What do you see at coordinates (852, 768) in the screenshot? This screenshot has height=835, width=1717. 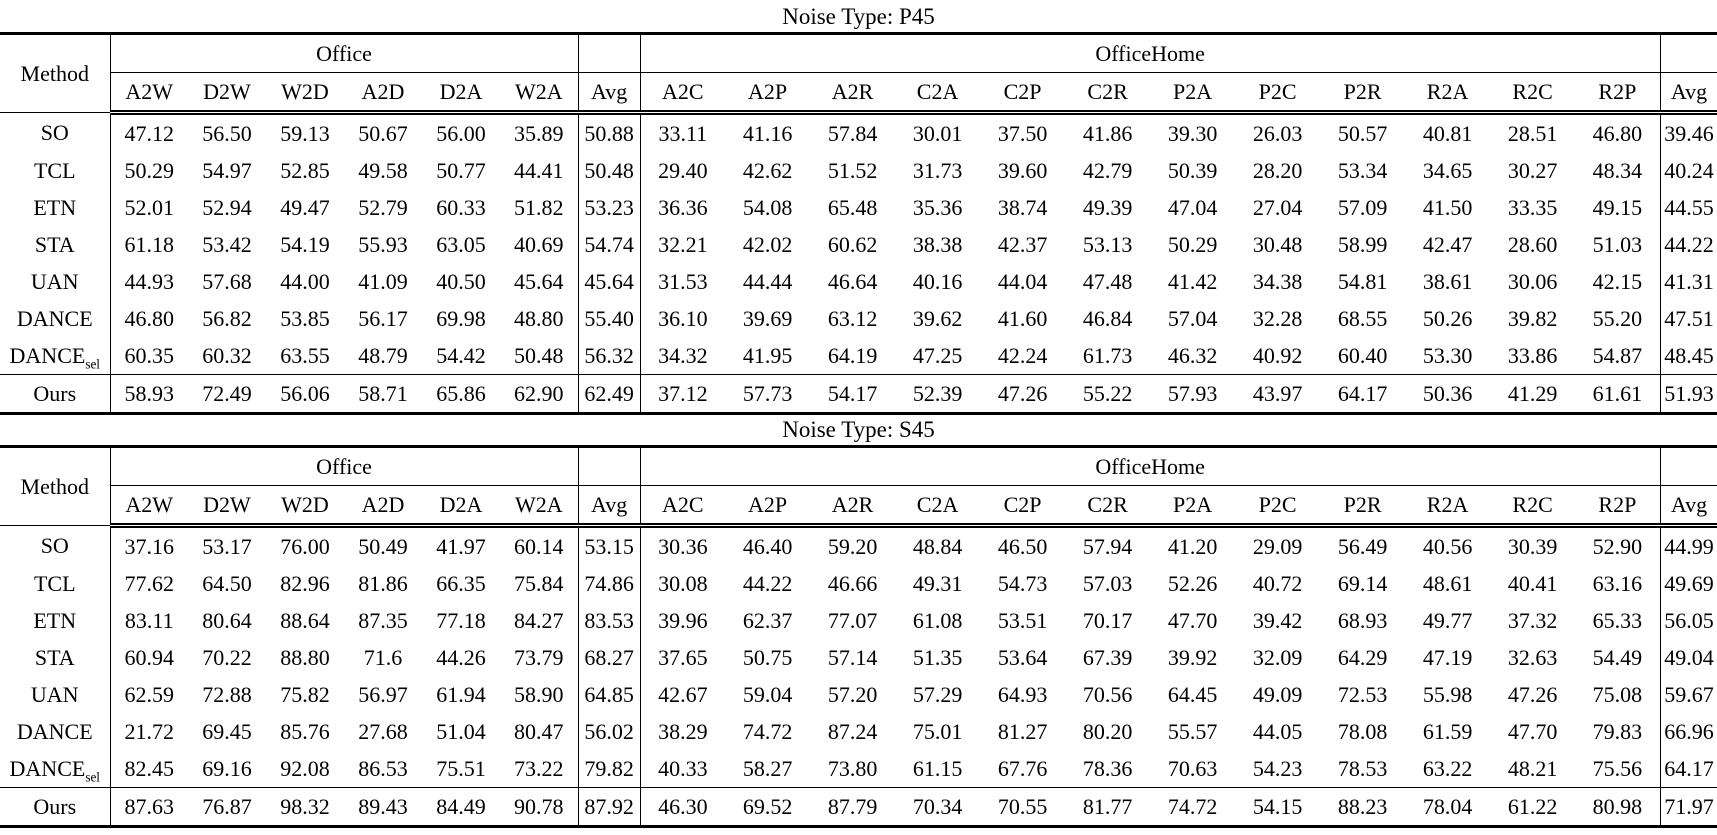 I see `cell-officehome: 73.80` at bounding box center [852, 768].